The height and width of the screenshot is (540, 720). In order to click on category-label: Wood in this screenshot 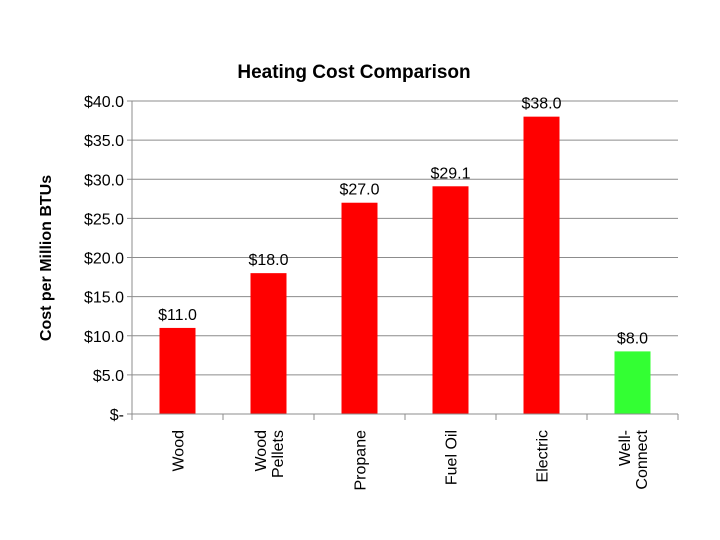, I will do `click(179, 451)`.